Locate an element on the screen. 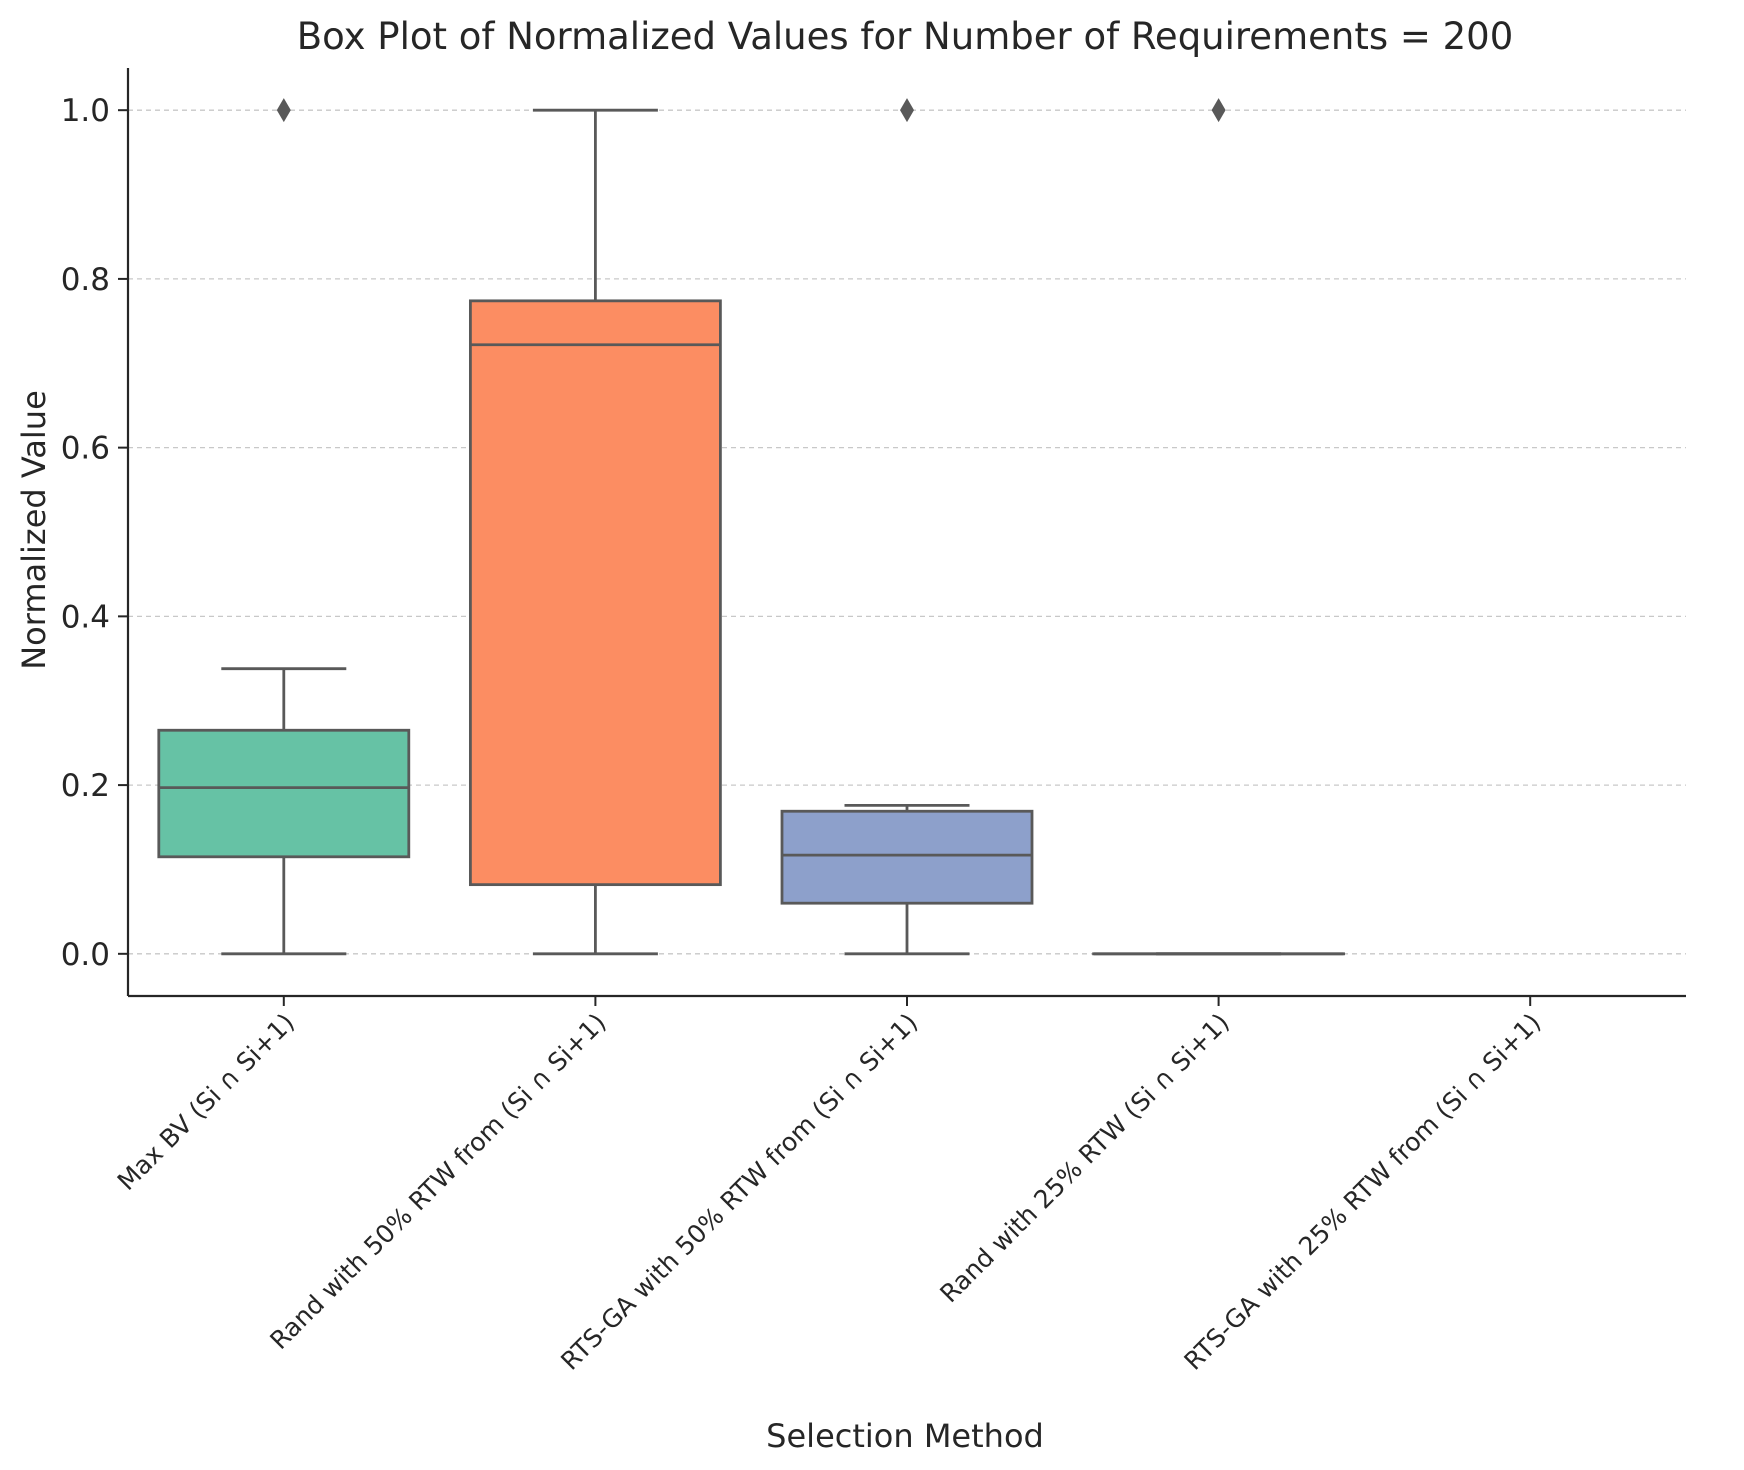 The height and width of the screenshot is (1470, 1744). x-tick-label: Rand with 50% RTW from (Si ∩ Si+1) is located at coordinates (437, 1181).